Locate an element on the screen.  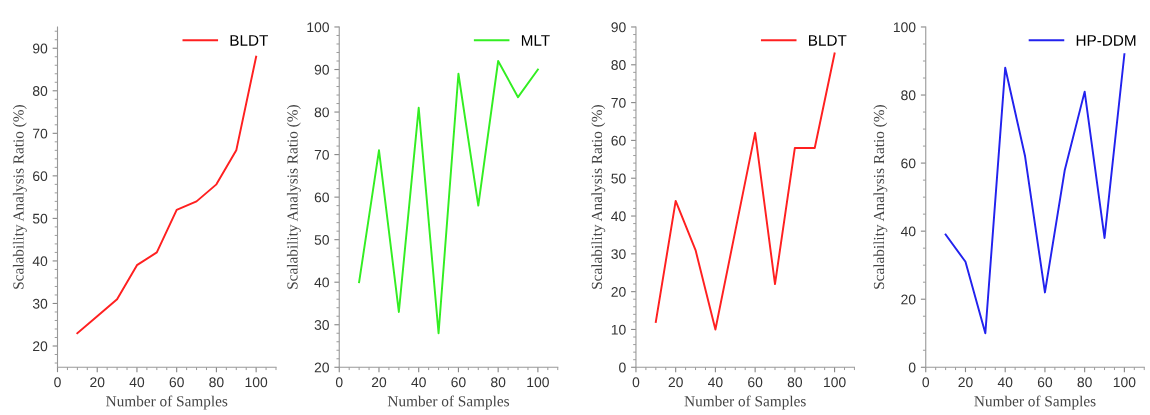
legend-label: HP-DDM is located at coordinates (1106, 40).